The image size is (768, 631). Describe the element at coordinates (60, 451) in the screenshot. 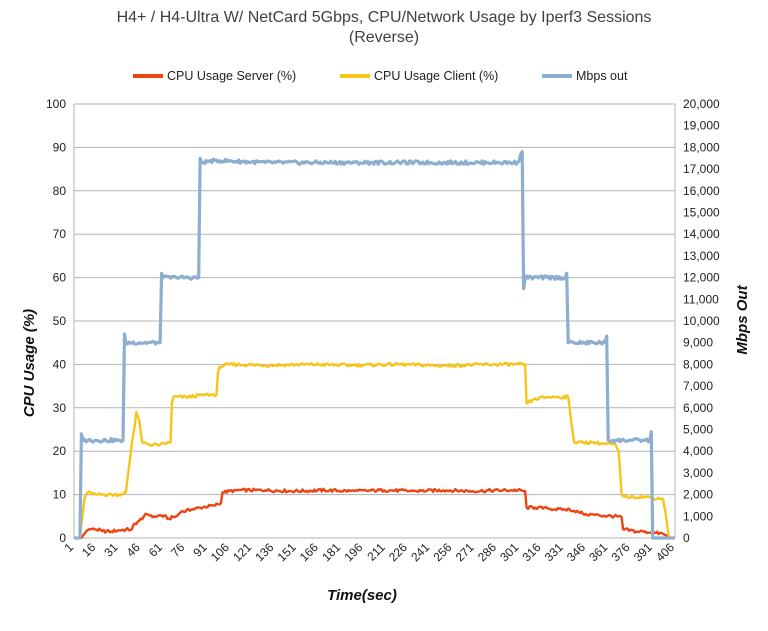

I see `y-left-tick-label: 20` at that location.